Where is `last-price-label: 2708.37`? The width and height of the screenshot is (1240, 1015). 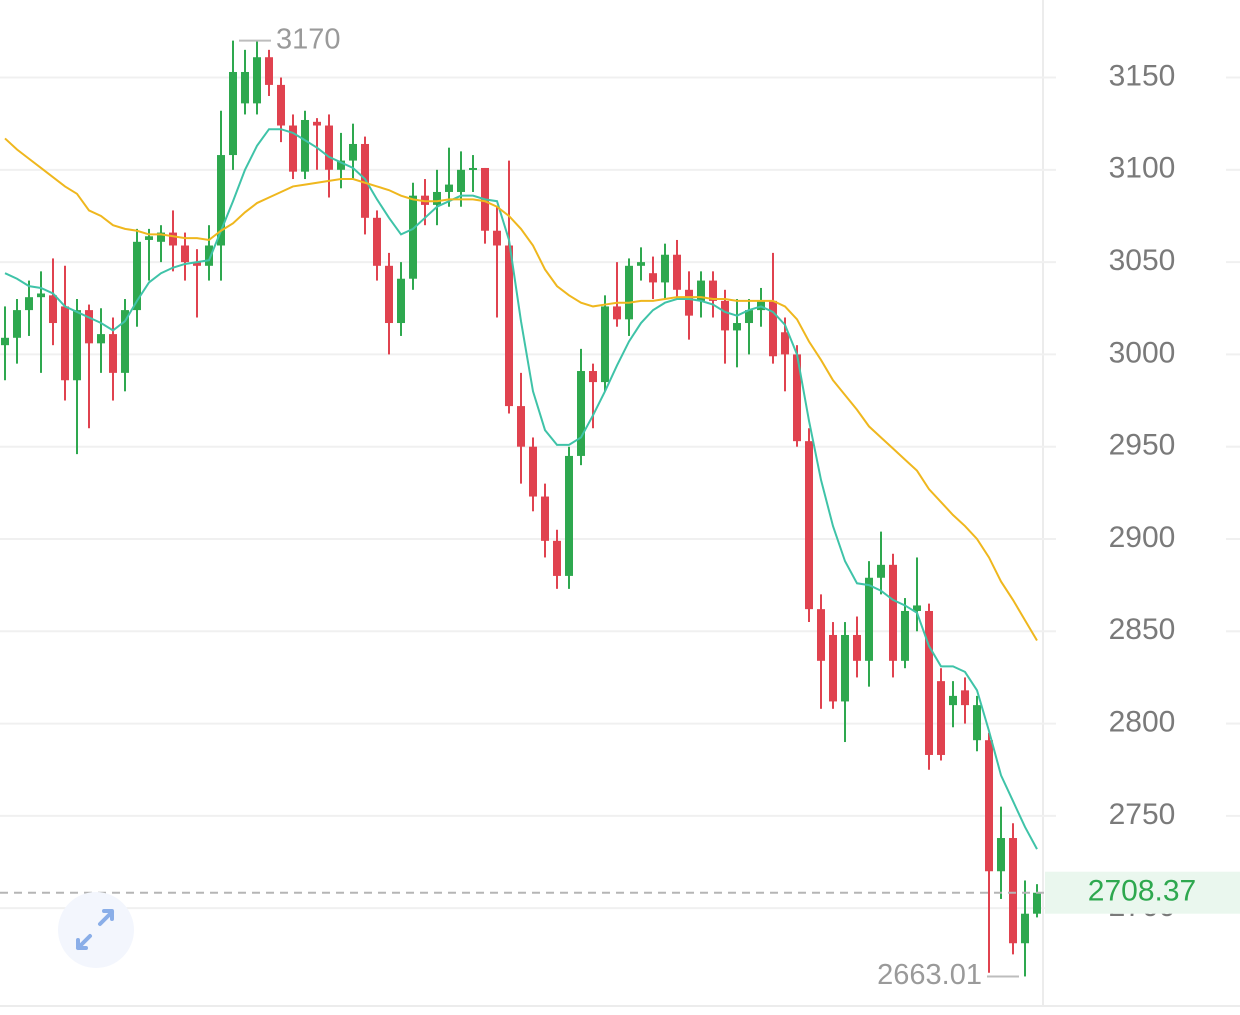 last-price-label: 2708.37 is located at coordinates (1142, 891).